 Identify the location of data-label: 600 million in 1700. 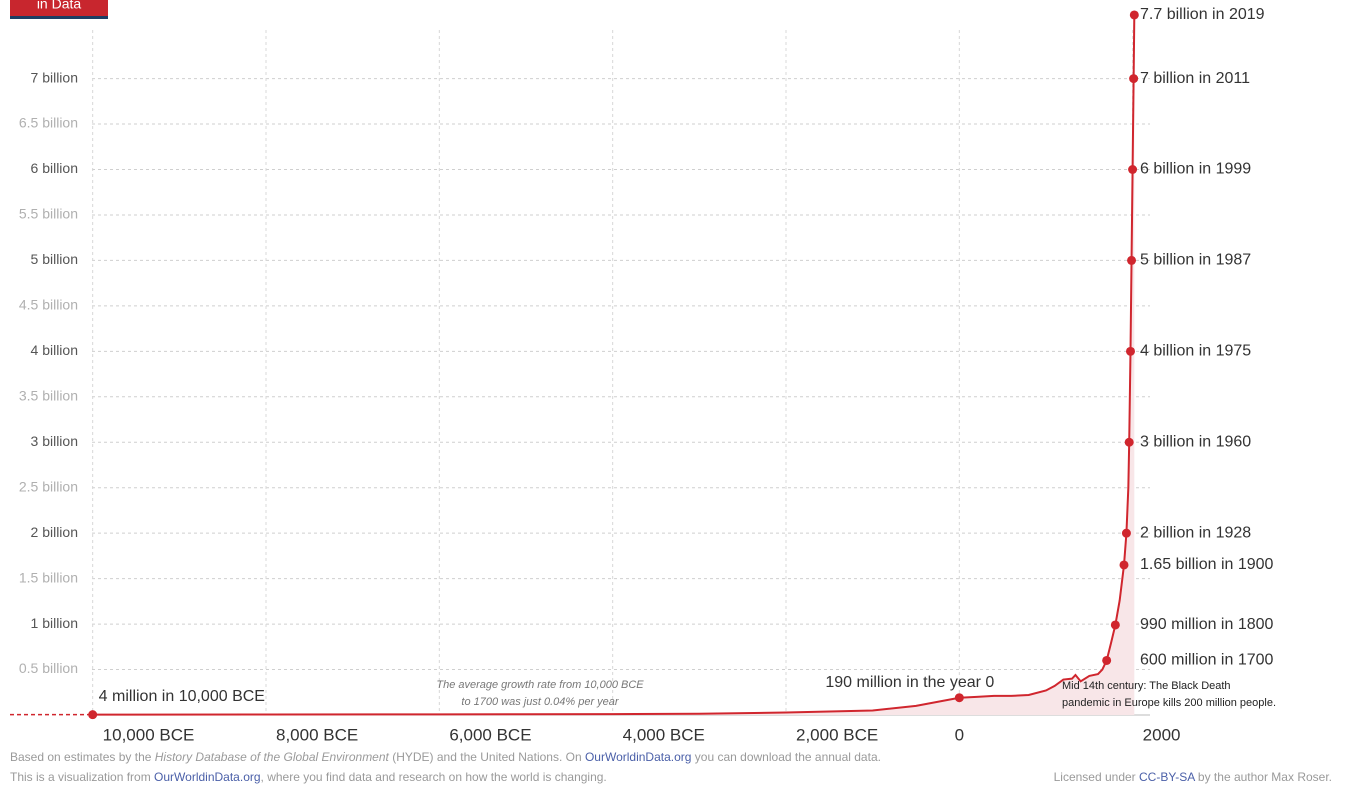
(1207, 660).